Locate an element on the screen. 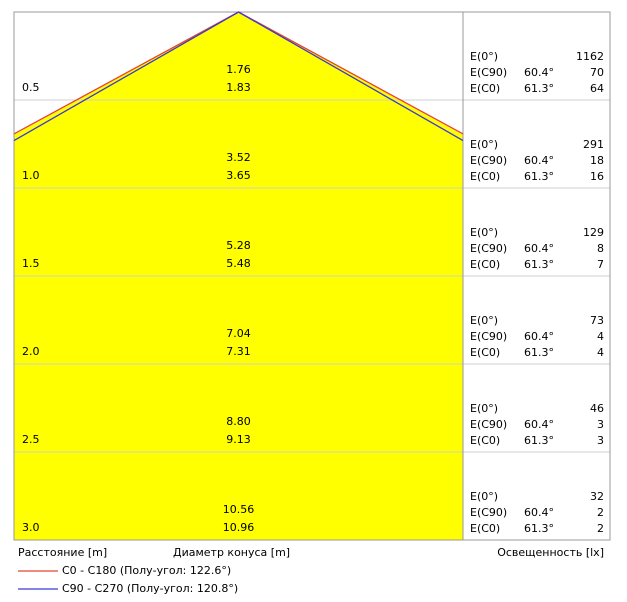 The height and width of the screenshot is (602, 627). header-illuminance: Освещенность [lx] is located at coordinates (550, 552).